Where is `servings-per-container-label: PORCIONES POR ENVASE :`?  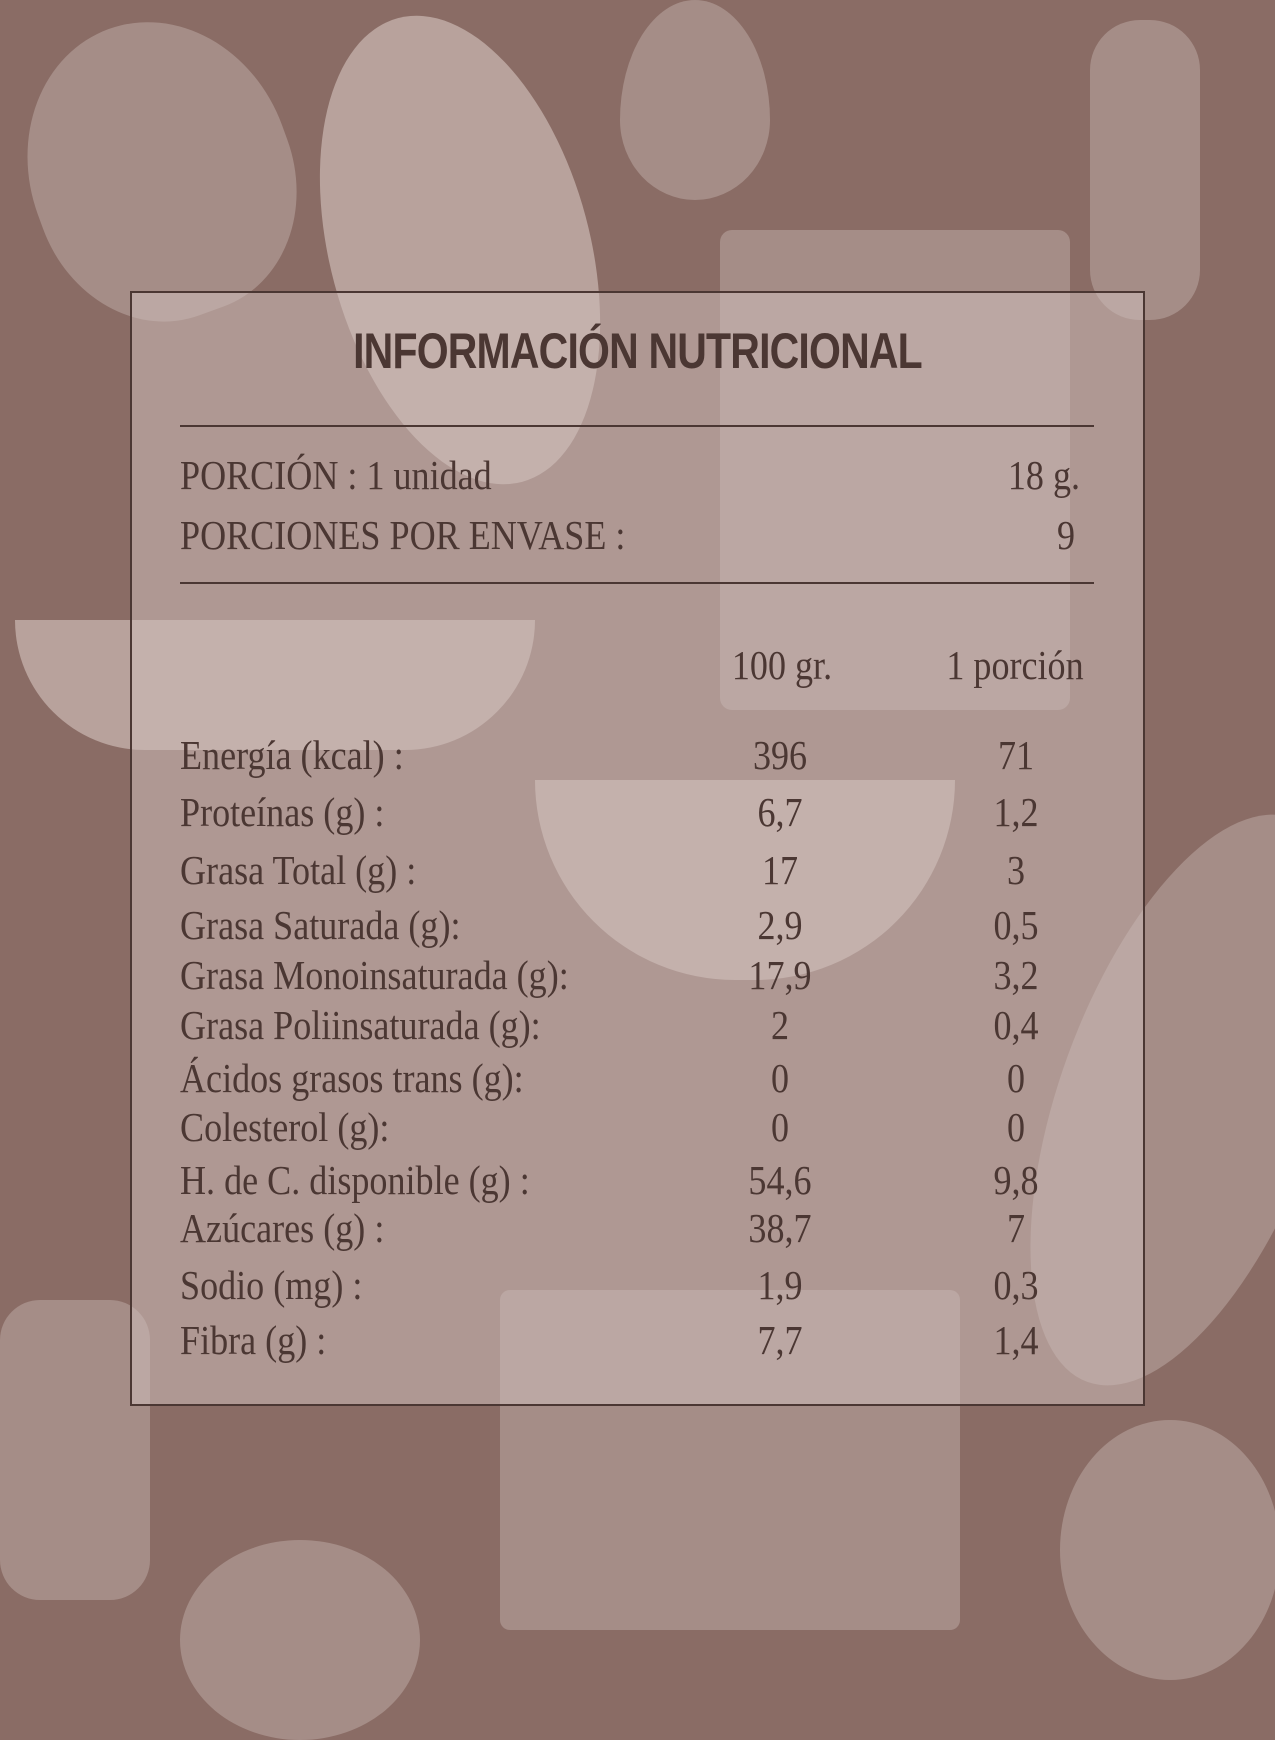
servings-per-container-label: PORCIONES POR ENVASE : is located at coordinates (403, 535).